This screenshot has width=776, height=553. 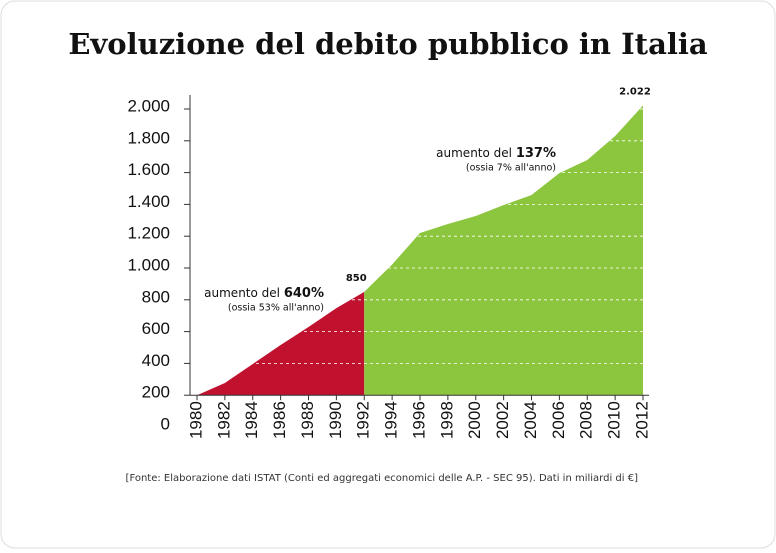 What do you see at coordinates (165, 423) in the screenshot?
I see `y-tick-label: 0` at bounding box center [165, 423].